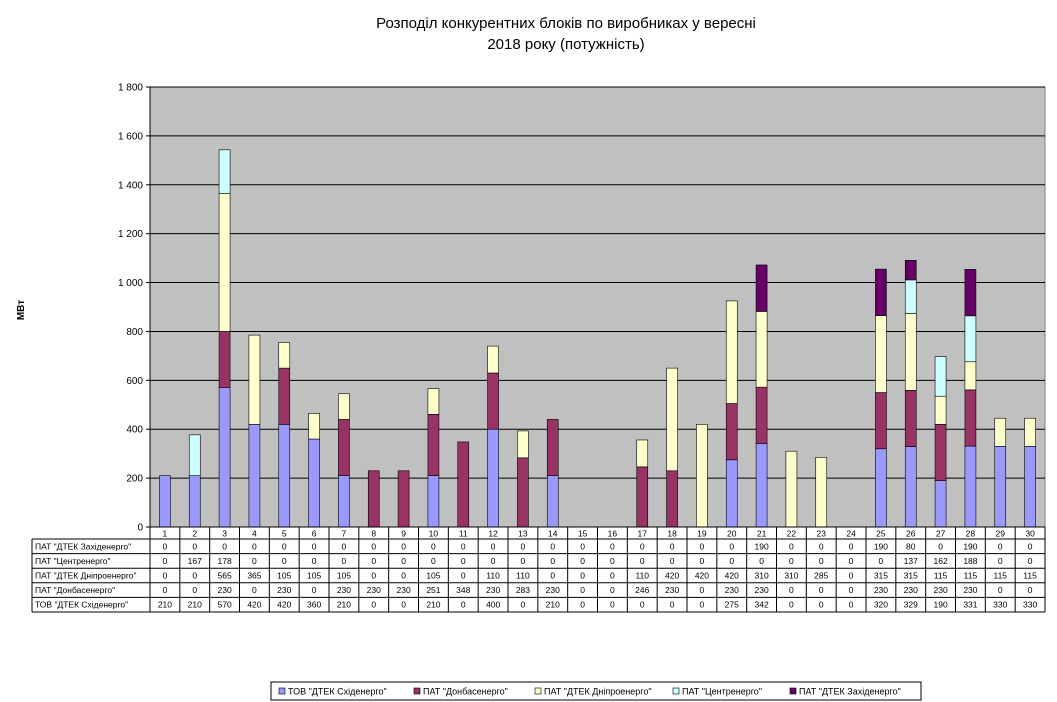 The image size is (1057, 702). What do you see at coordinates (1000, 576) in the screenshot?
I see `data-label: 115` at bounding box center [1000, 576].